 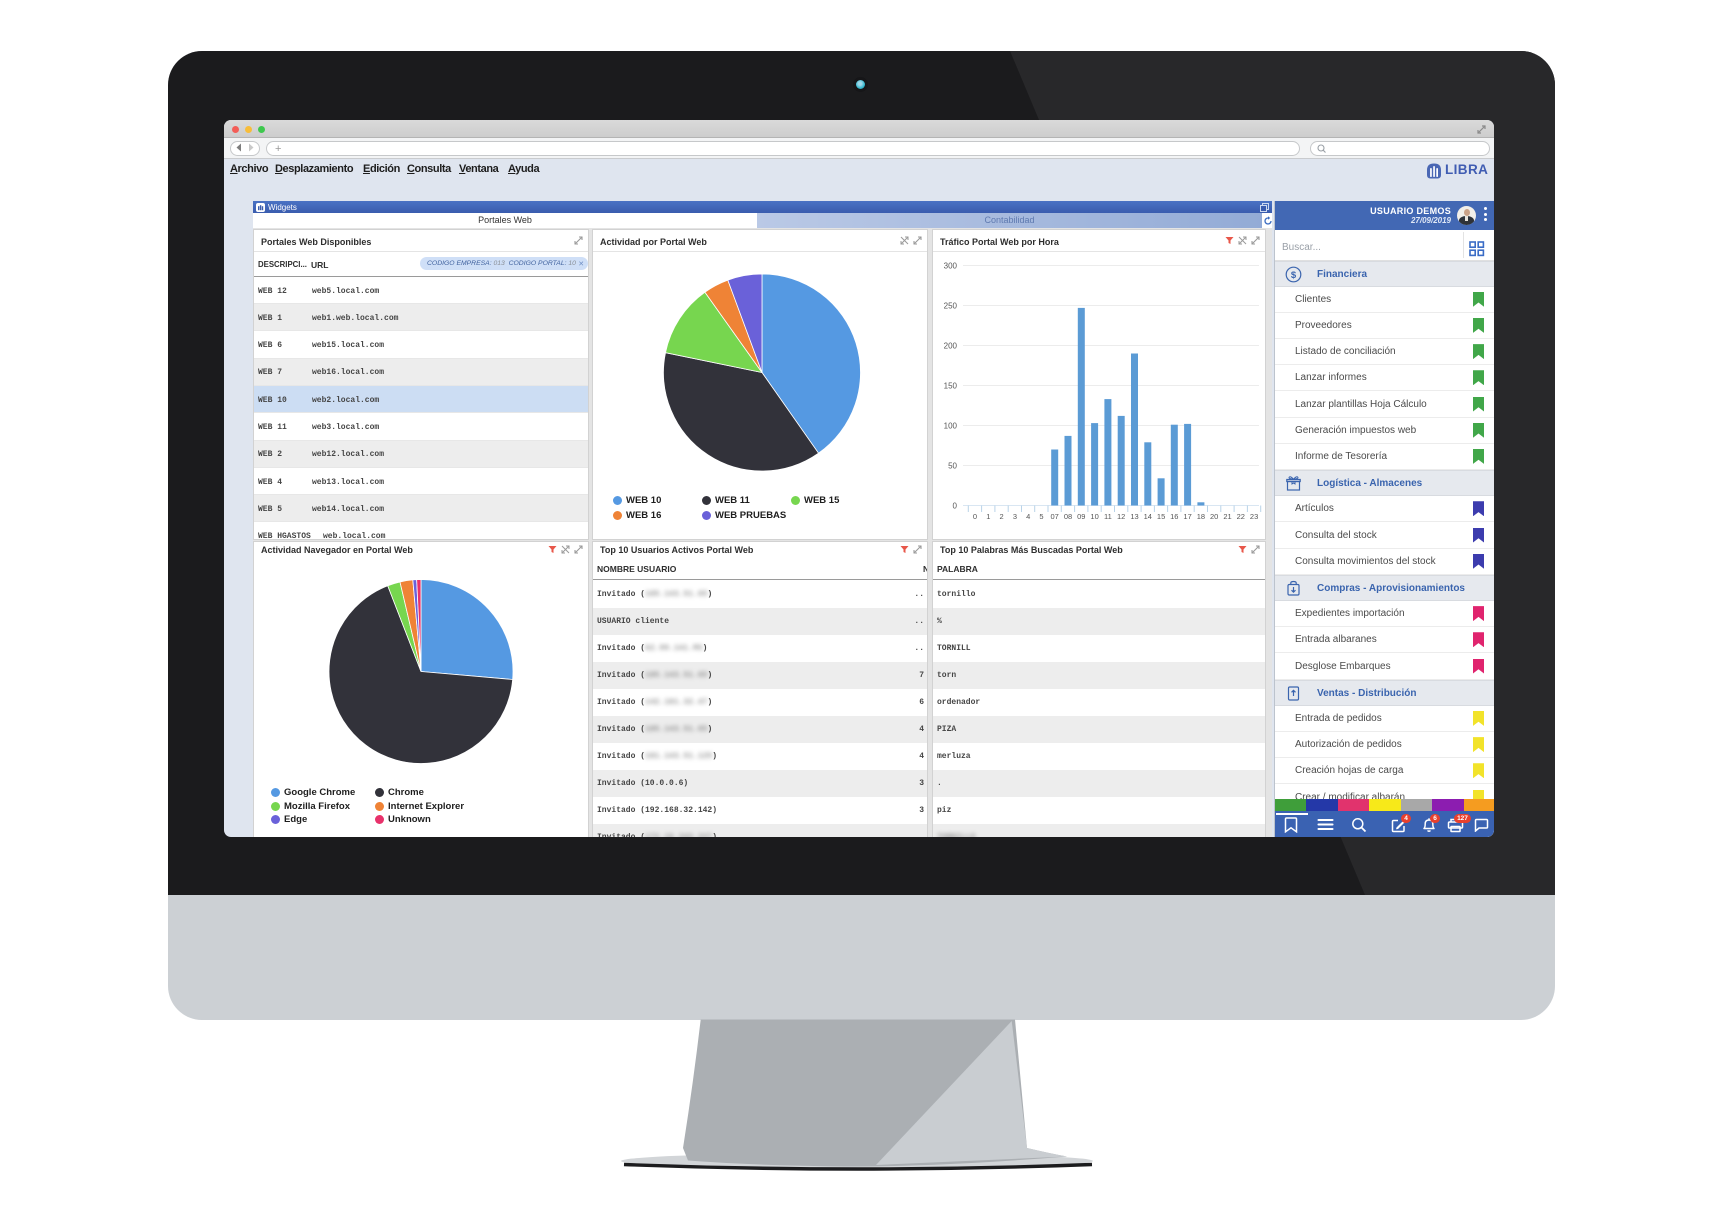 What do you see at coordinates (951, 346) in the screenshot?
I see `svg-text: 200` at bounding box center [951, 346].